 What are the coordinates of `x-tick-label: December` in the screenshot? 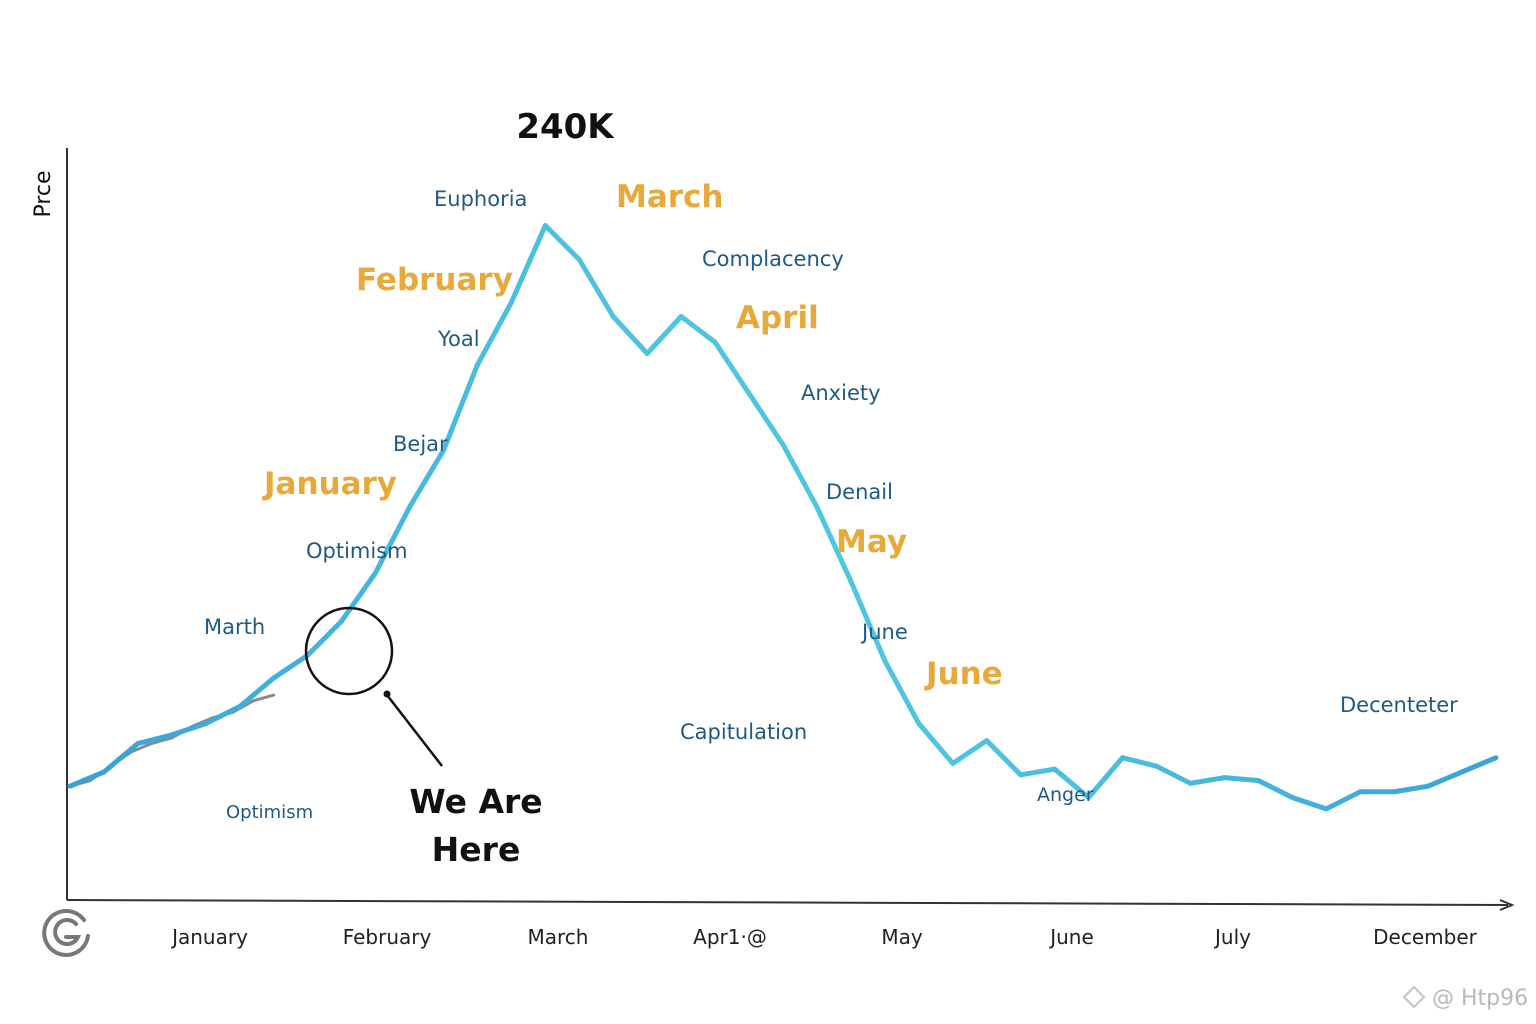 It's located at (1425, 937).